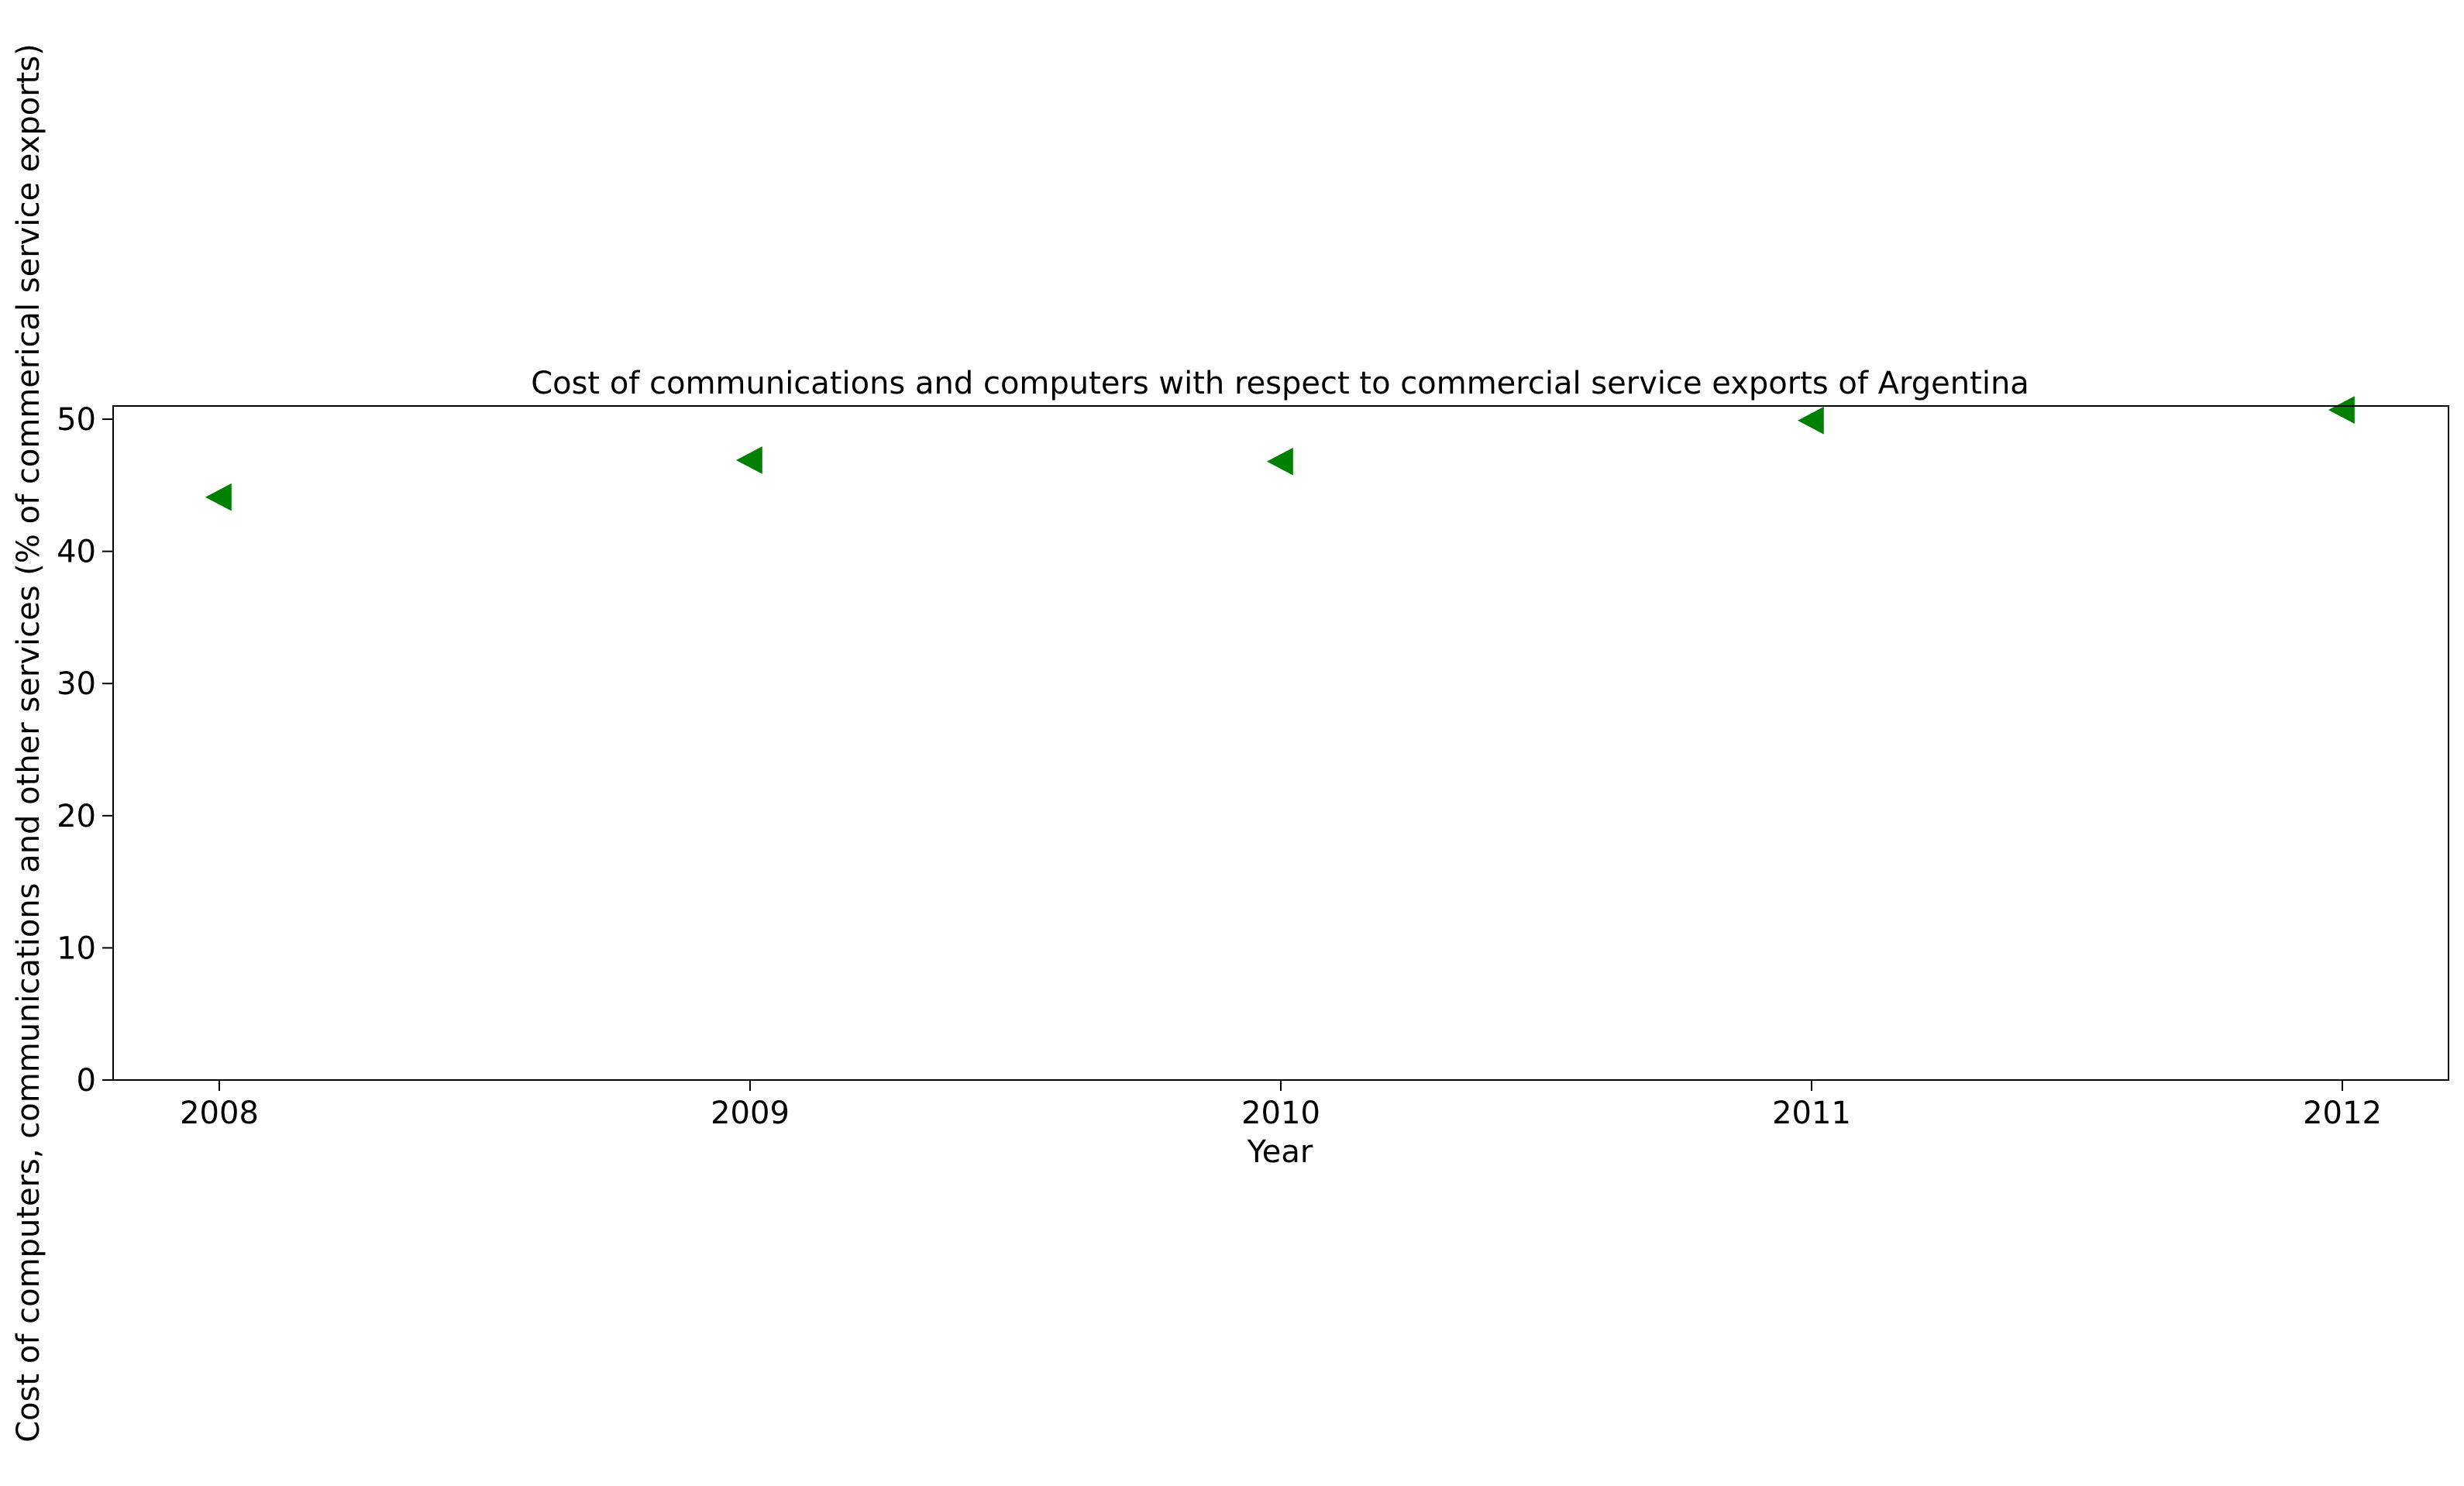 The width and height of the screenshot is (2464, 1486). Describe the element at coordinates (2342, 1113) in the screenshot. I see `x-tick-label: 2012` at that location.